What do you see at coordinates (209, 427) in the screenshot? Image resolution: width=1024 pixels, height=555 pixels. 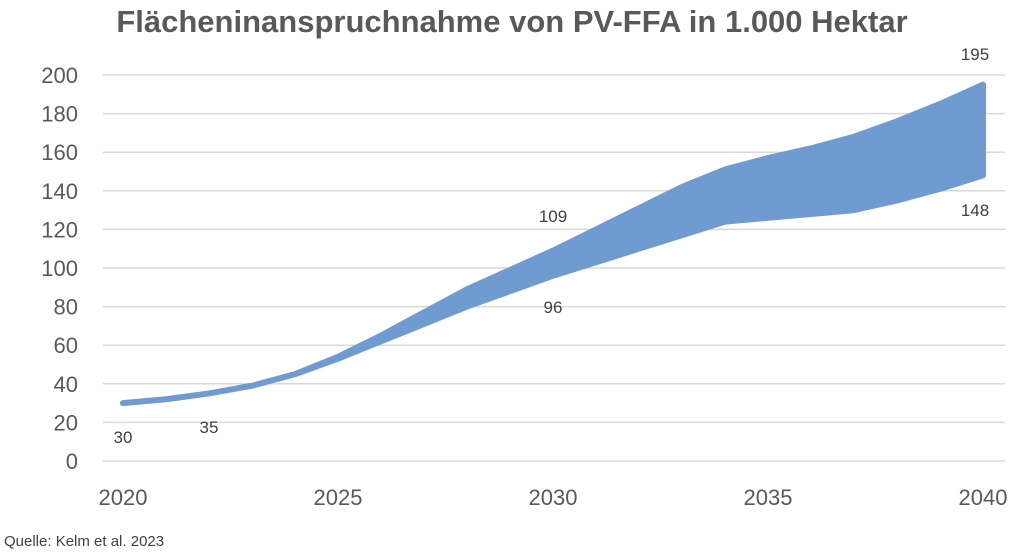 I see `data-label: 35` at bounding box center [209, 427].